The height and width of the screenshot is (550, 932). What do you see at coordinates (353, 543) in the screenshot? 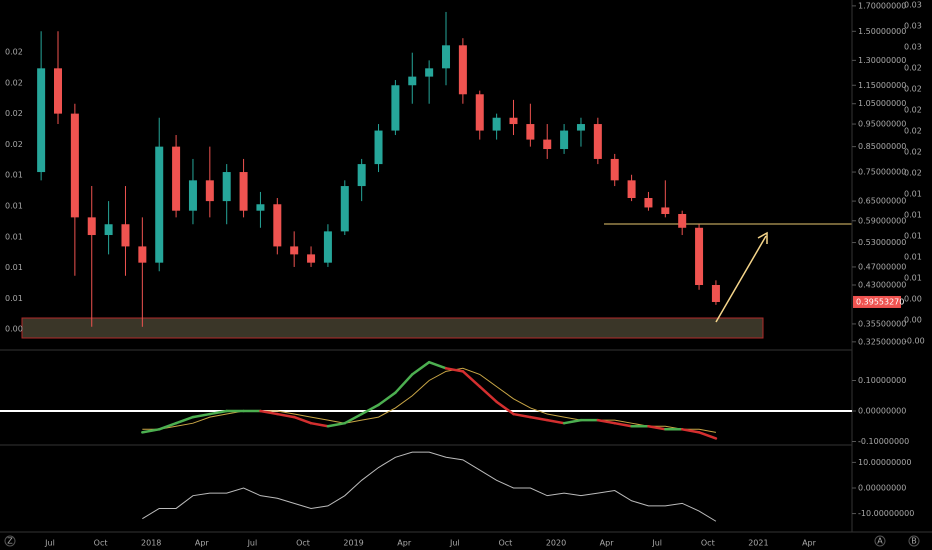
I see `x-tick-label: 2019` at bounding box center [353, 543].